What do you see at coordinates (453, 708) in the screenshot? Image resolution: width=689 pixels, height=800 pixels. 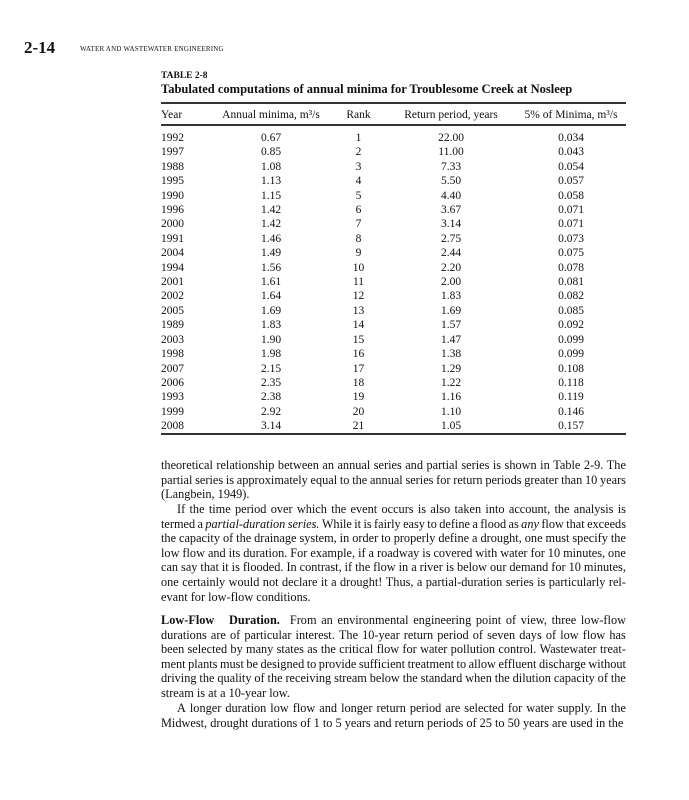 I see `text-segment: are` at bounding box center [453, 708].